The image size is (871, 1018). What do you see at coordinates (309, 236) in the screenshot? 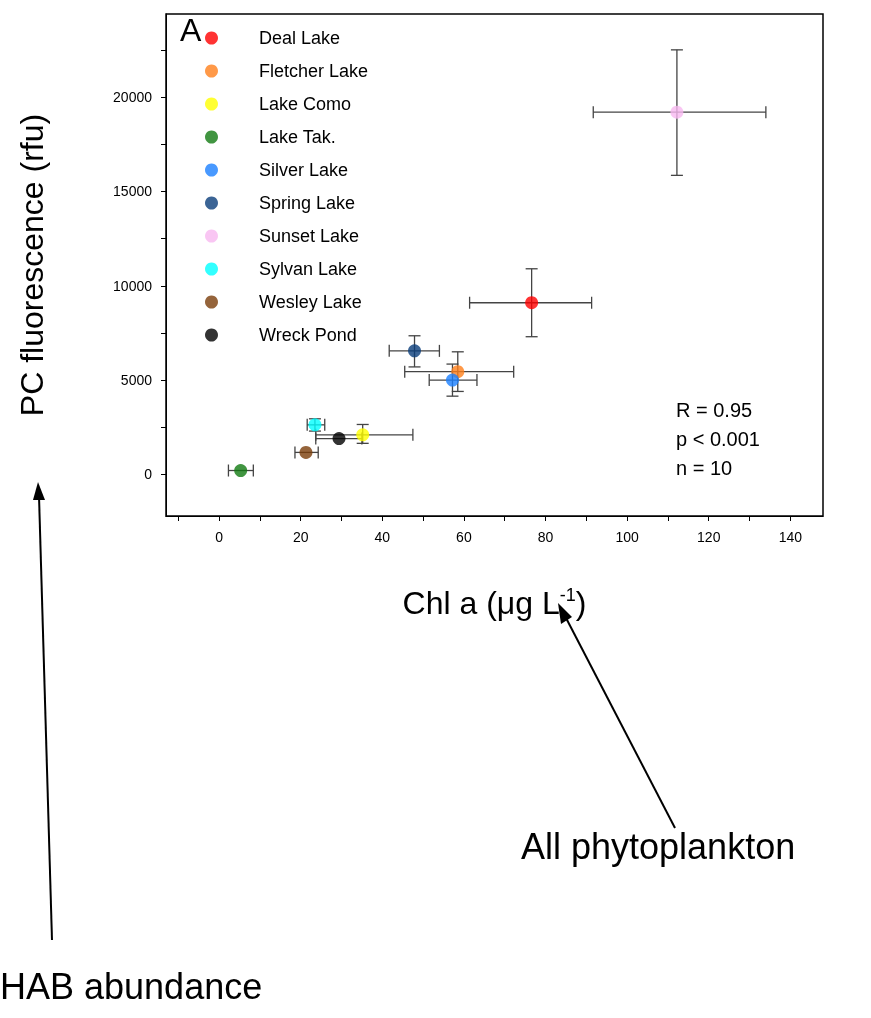
I see `legend-label: Sunset Lake` at bounding box center [309, 236].